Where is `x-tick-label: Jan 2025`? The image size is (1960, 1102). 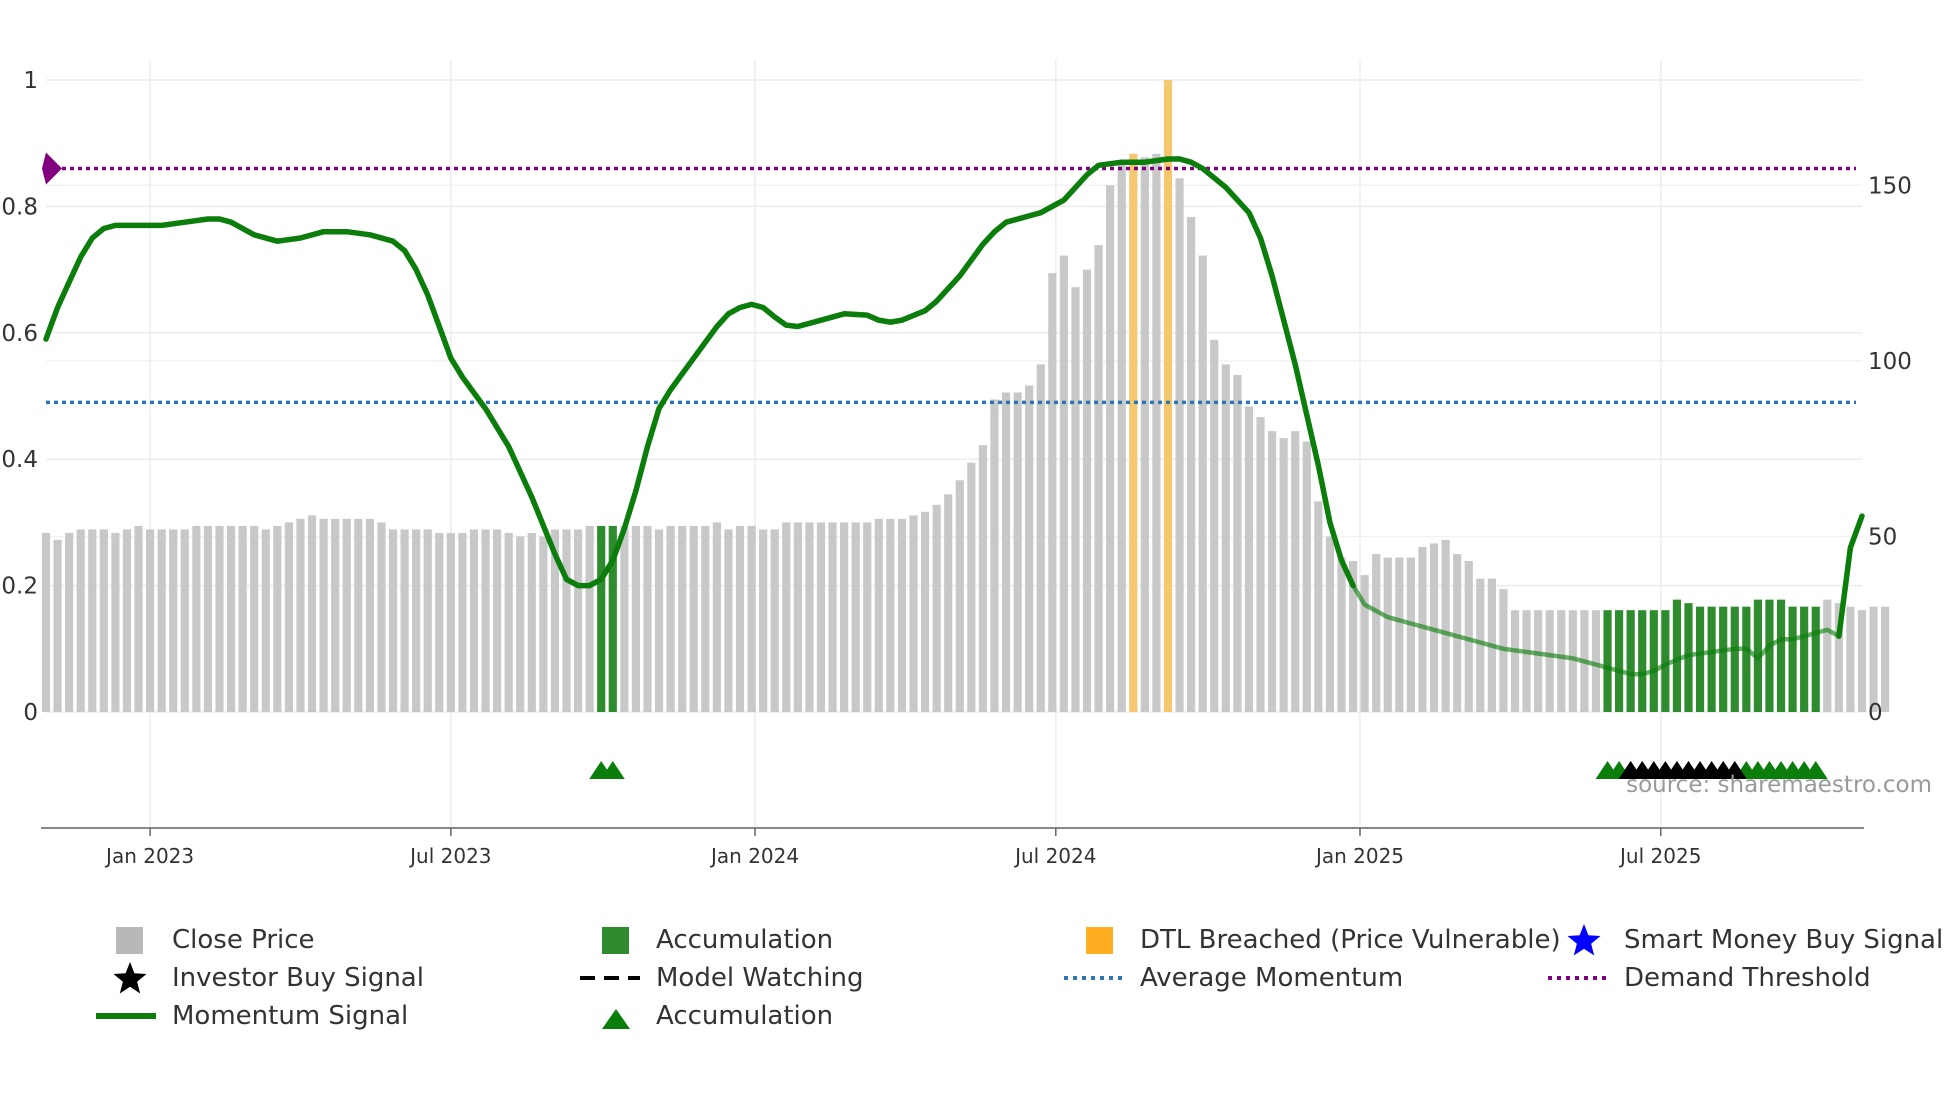
x-tick-label: Jan 2025 is located at coordinates (1359, 856).